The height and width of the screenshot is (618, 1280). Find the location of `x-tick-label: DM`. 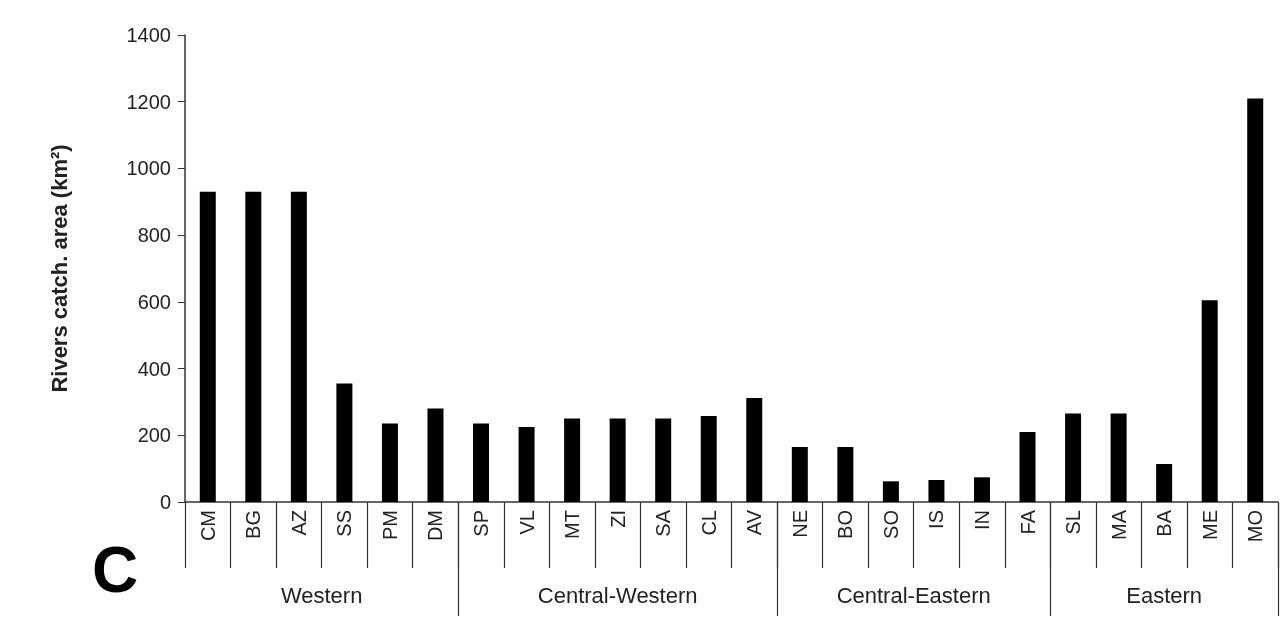

x-tick-label: DM is located at coordinates (435, 526).